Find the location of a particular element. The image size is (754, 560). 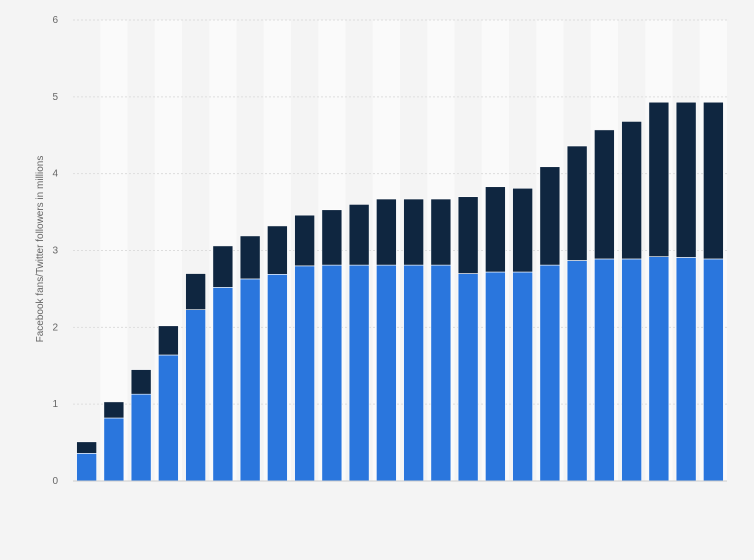

y-tick-label: 4 is located at coordinates (55, 174).